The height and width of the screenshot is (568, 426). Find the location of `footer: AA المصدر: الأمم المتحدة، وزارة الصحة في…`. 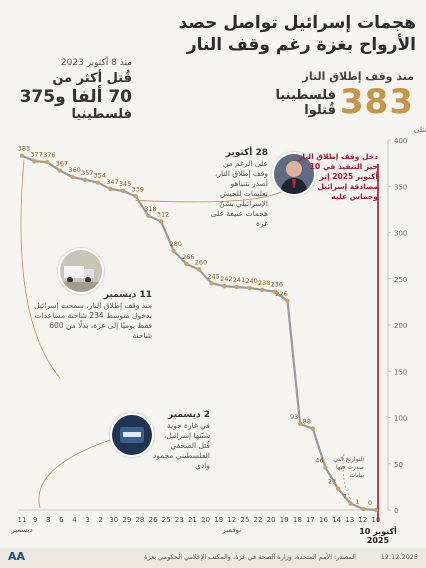

footer: AA المصدر: الأمم المتحدة، وزارة الصحة في… is located at coordinates (213, 558).